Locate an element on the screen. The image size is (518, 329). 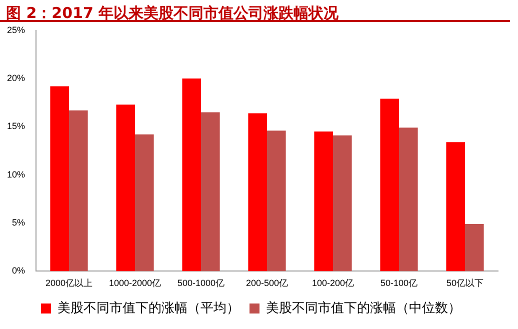
x-tick-label: 200-500亿 is located at coordinates (267, 283).